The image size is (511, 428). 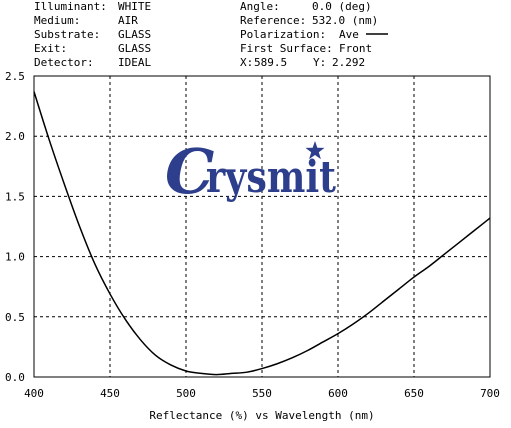 I want to click on y-tick-label: 1.0, so click(x=15, y=257).